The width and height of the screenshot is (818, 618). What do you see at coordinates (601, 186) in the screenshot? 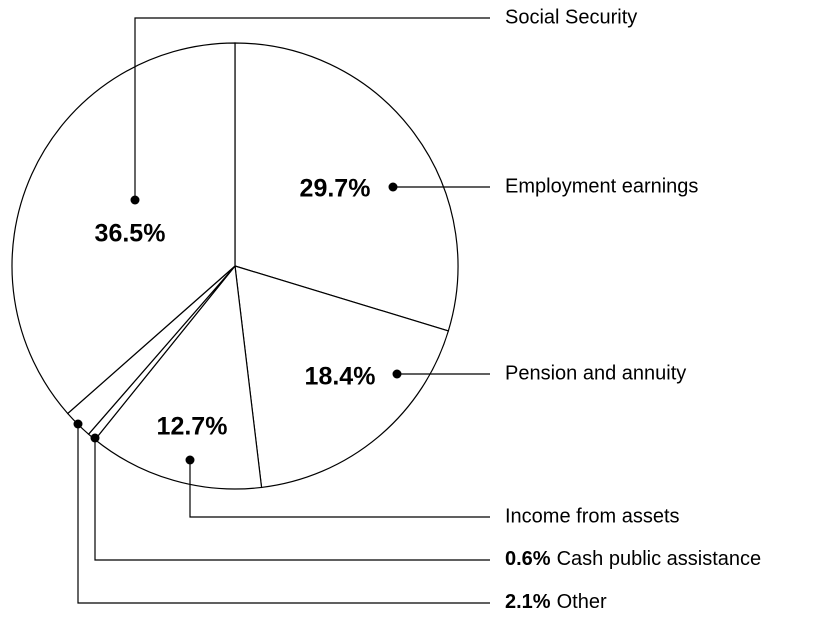
I see `category-label: Employment earnings` at bounding box center [601, 186].